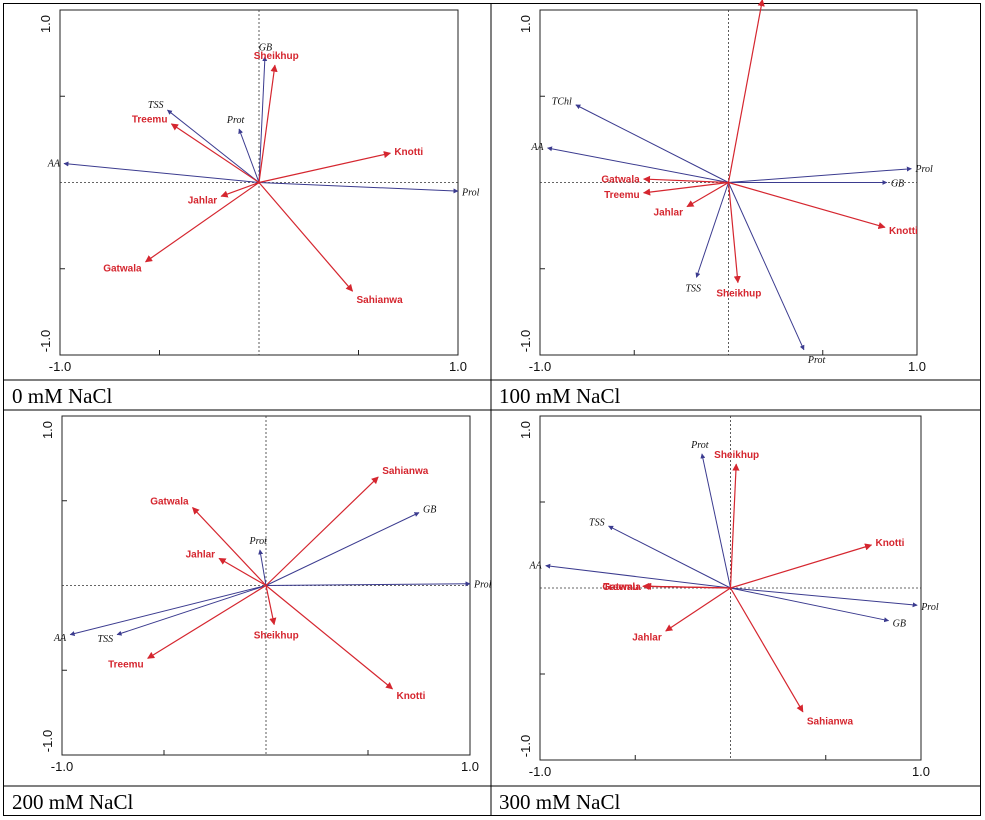 The image size is (985, 820). I want to click on caption-100mm: 100 mM NaCl, so click(560, 396).